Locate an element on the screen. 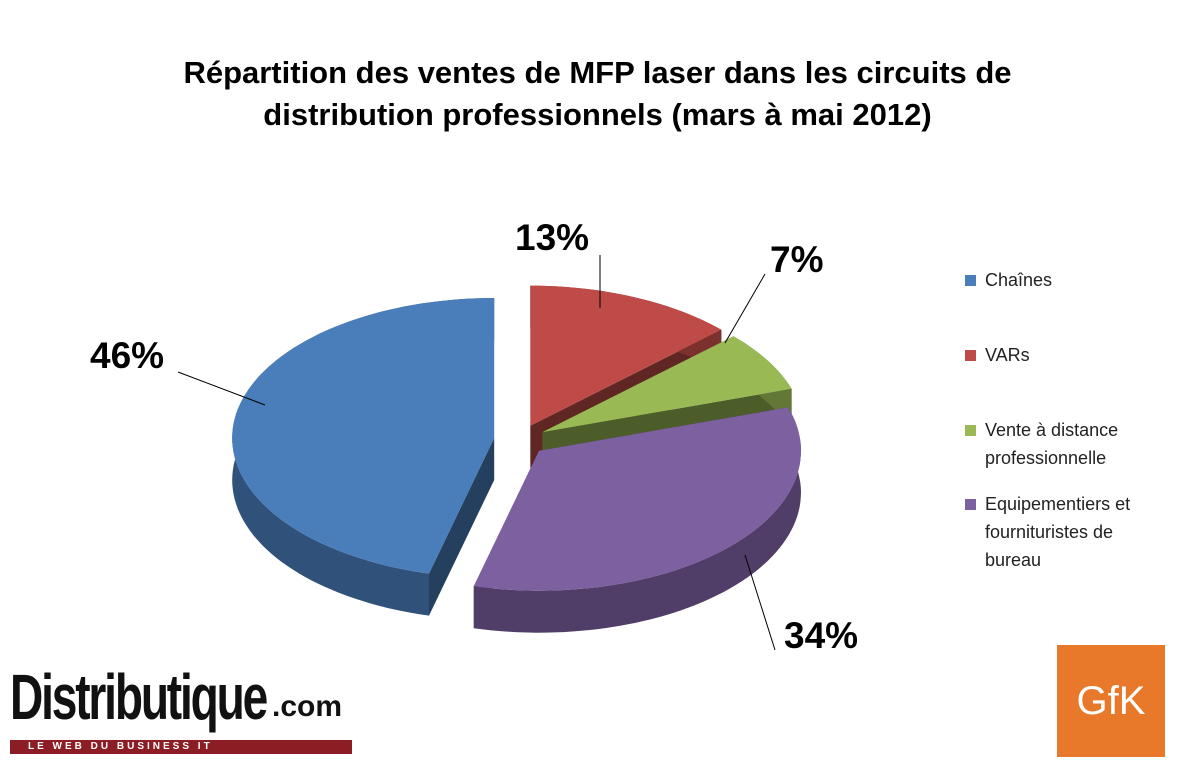  legend-label: Vente à distance professionnelle is located at coordinates (1052, 444).